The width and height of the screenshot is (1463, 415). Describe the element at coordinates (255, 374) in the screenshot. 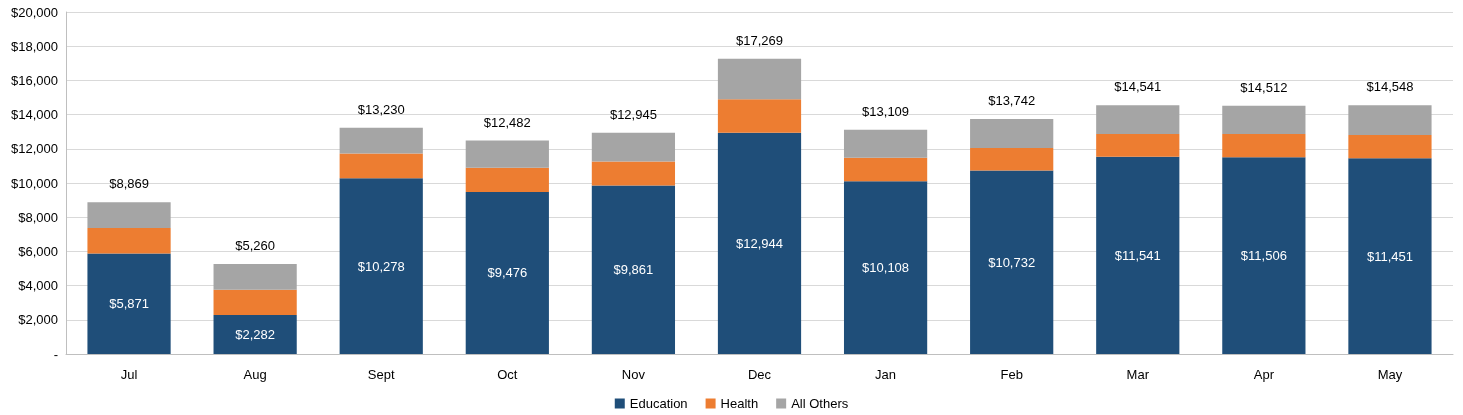

I see `x-tick-label: Aug` at that location.